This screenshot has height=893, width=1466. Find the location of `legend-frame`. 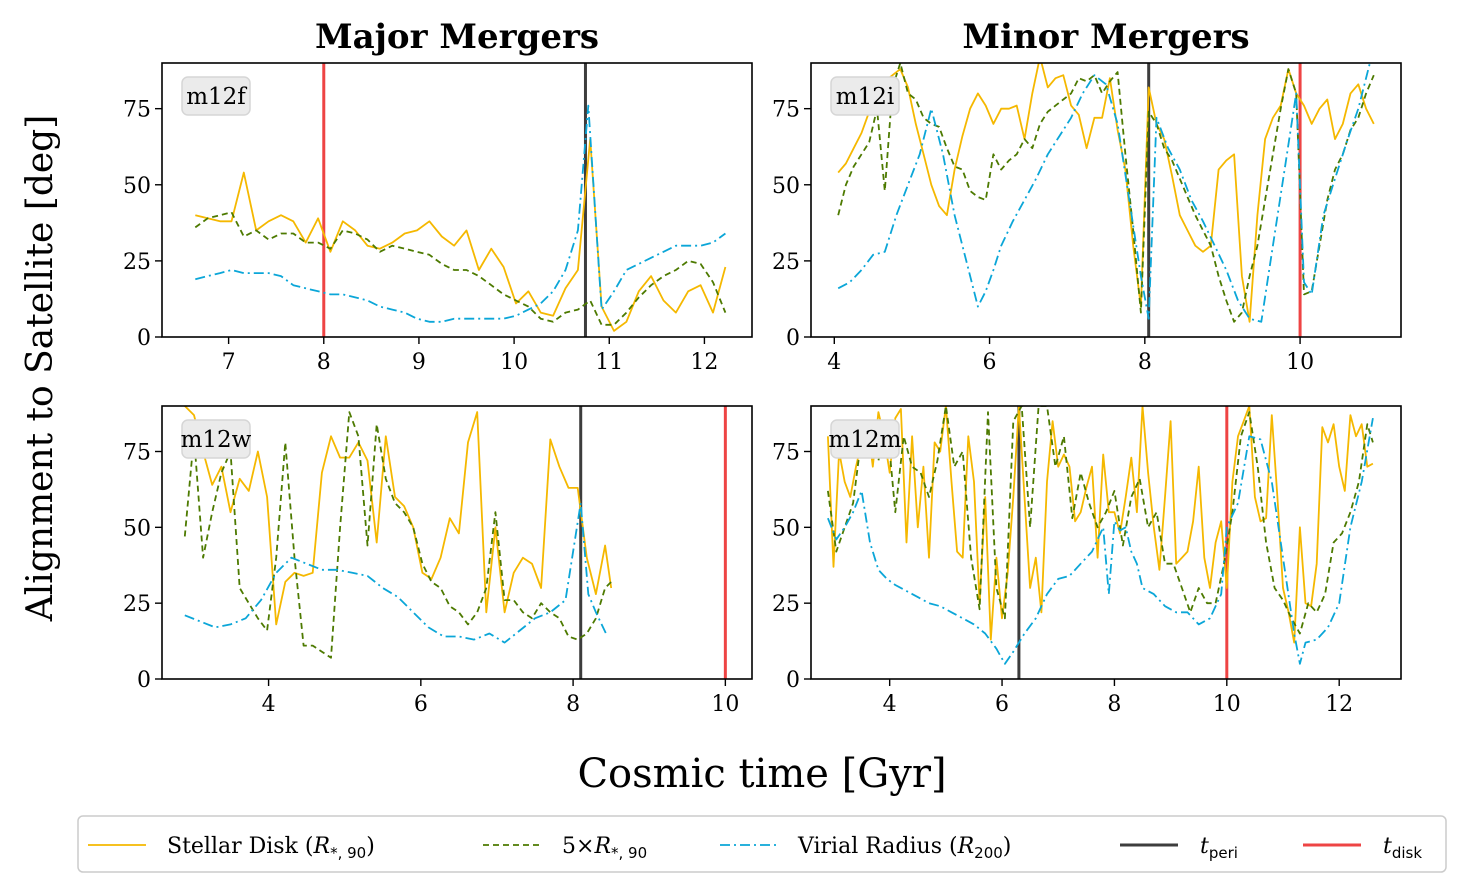

legend-frame is located at coordinates (762, 844).